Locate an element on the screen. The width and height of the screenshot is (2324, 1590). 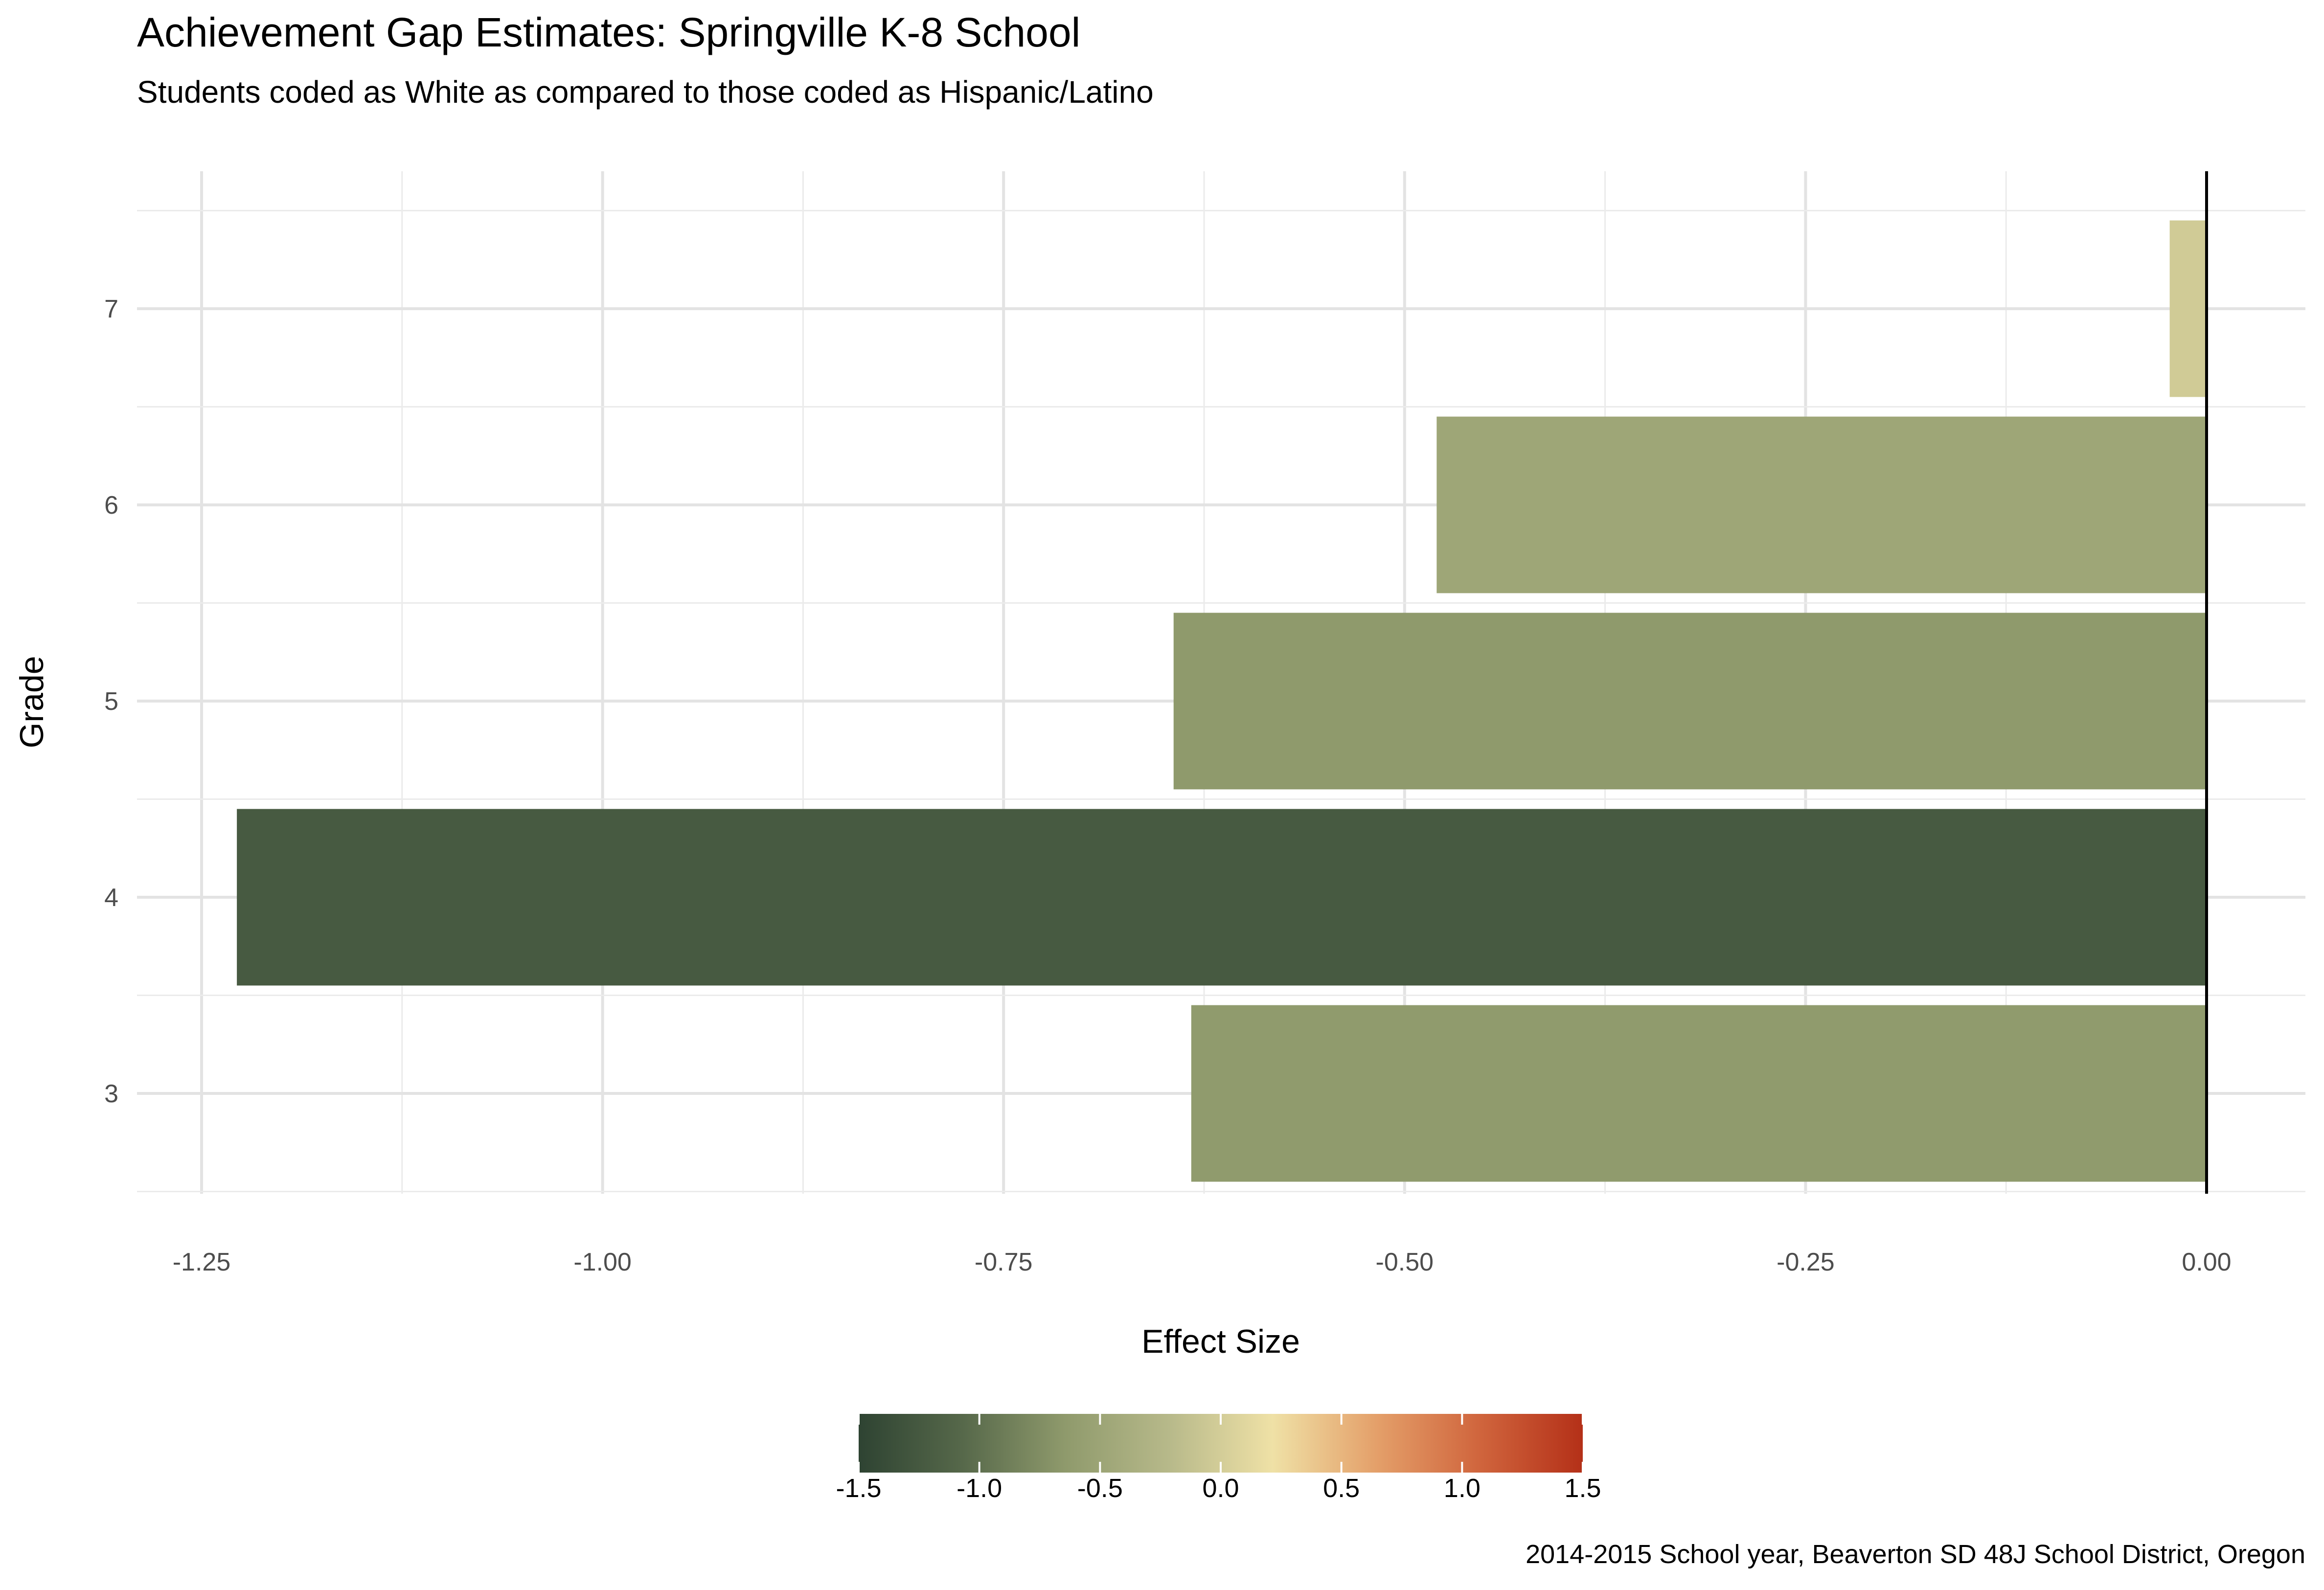
legend-label: 0.5 is located at coordinates (1341, 1489).